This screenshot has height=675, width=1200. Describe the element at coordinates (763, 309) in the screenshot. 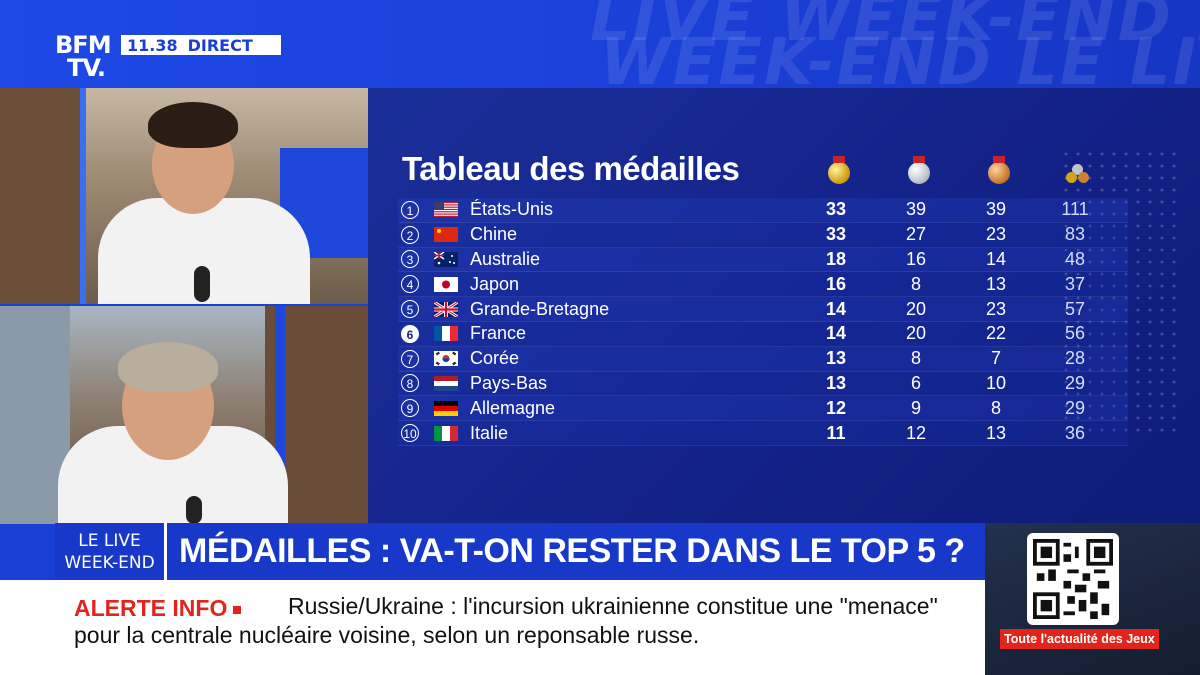

I see `table-row: 5 Grande-Bretagne 14 20 23 57` at that location.